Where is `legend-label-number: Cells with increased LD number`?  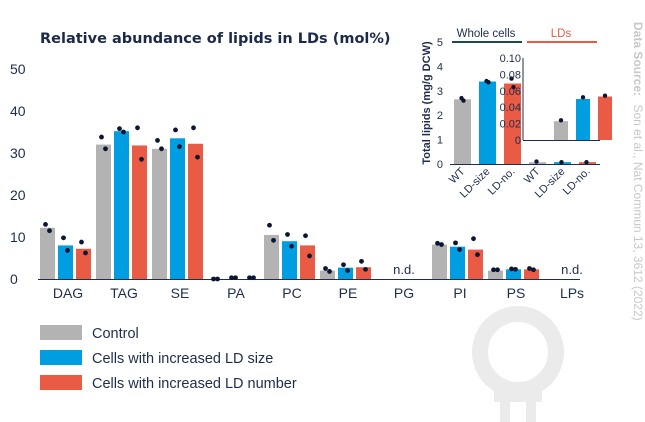
legend-label-number: Cells with increased LD number is located at coordinates (194, 384).